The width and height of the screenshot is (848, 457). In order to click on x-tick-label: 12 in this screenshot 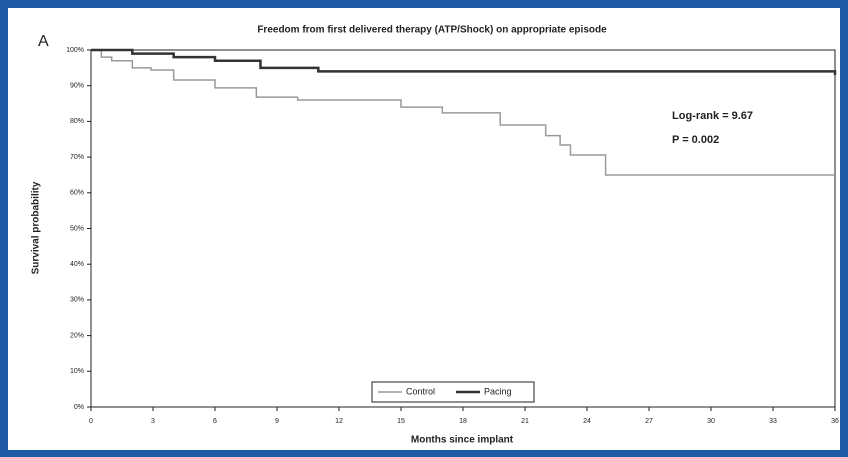, I will do `click(339, 421)`.